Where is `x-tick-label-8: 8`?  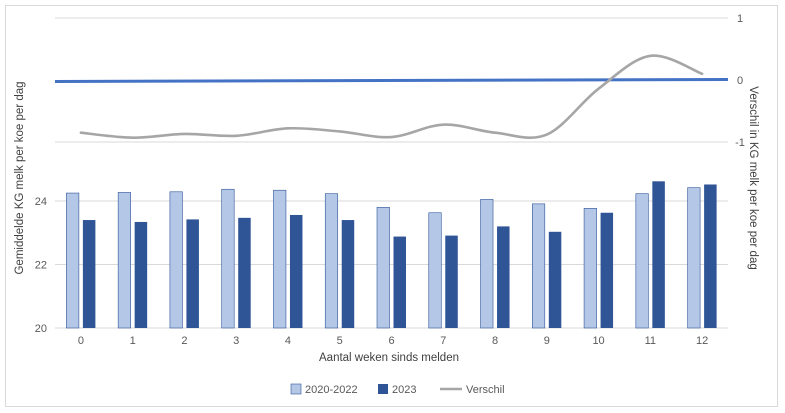
x-tick-label-8: 8 is located at coordinates (495, 341).